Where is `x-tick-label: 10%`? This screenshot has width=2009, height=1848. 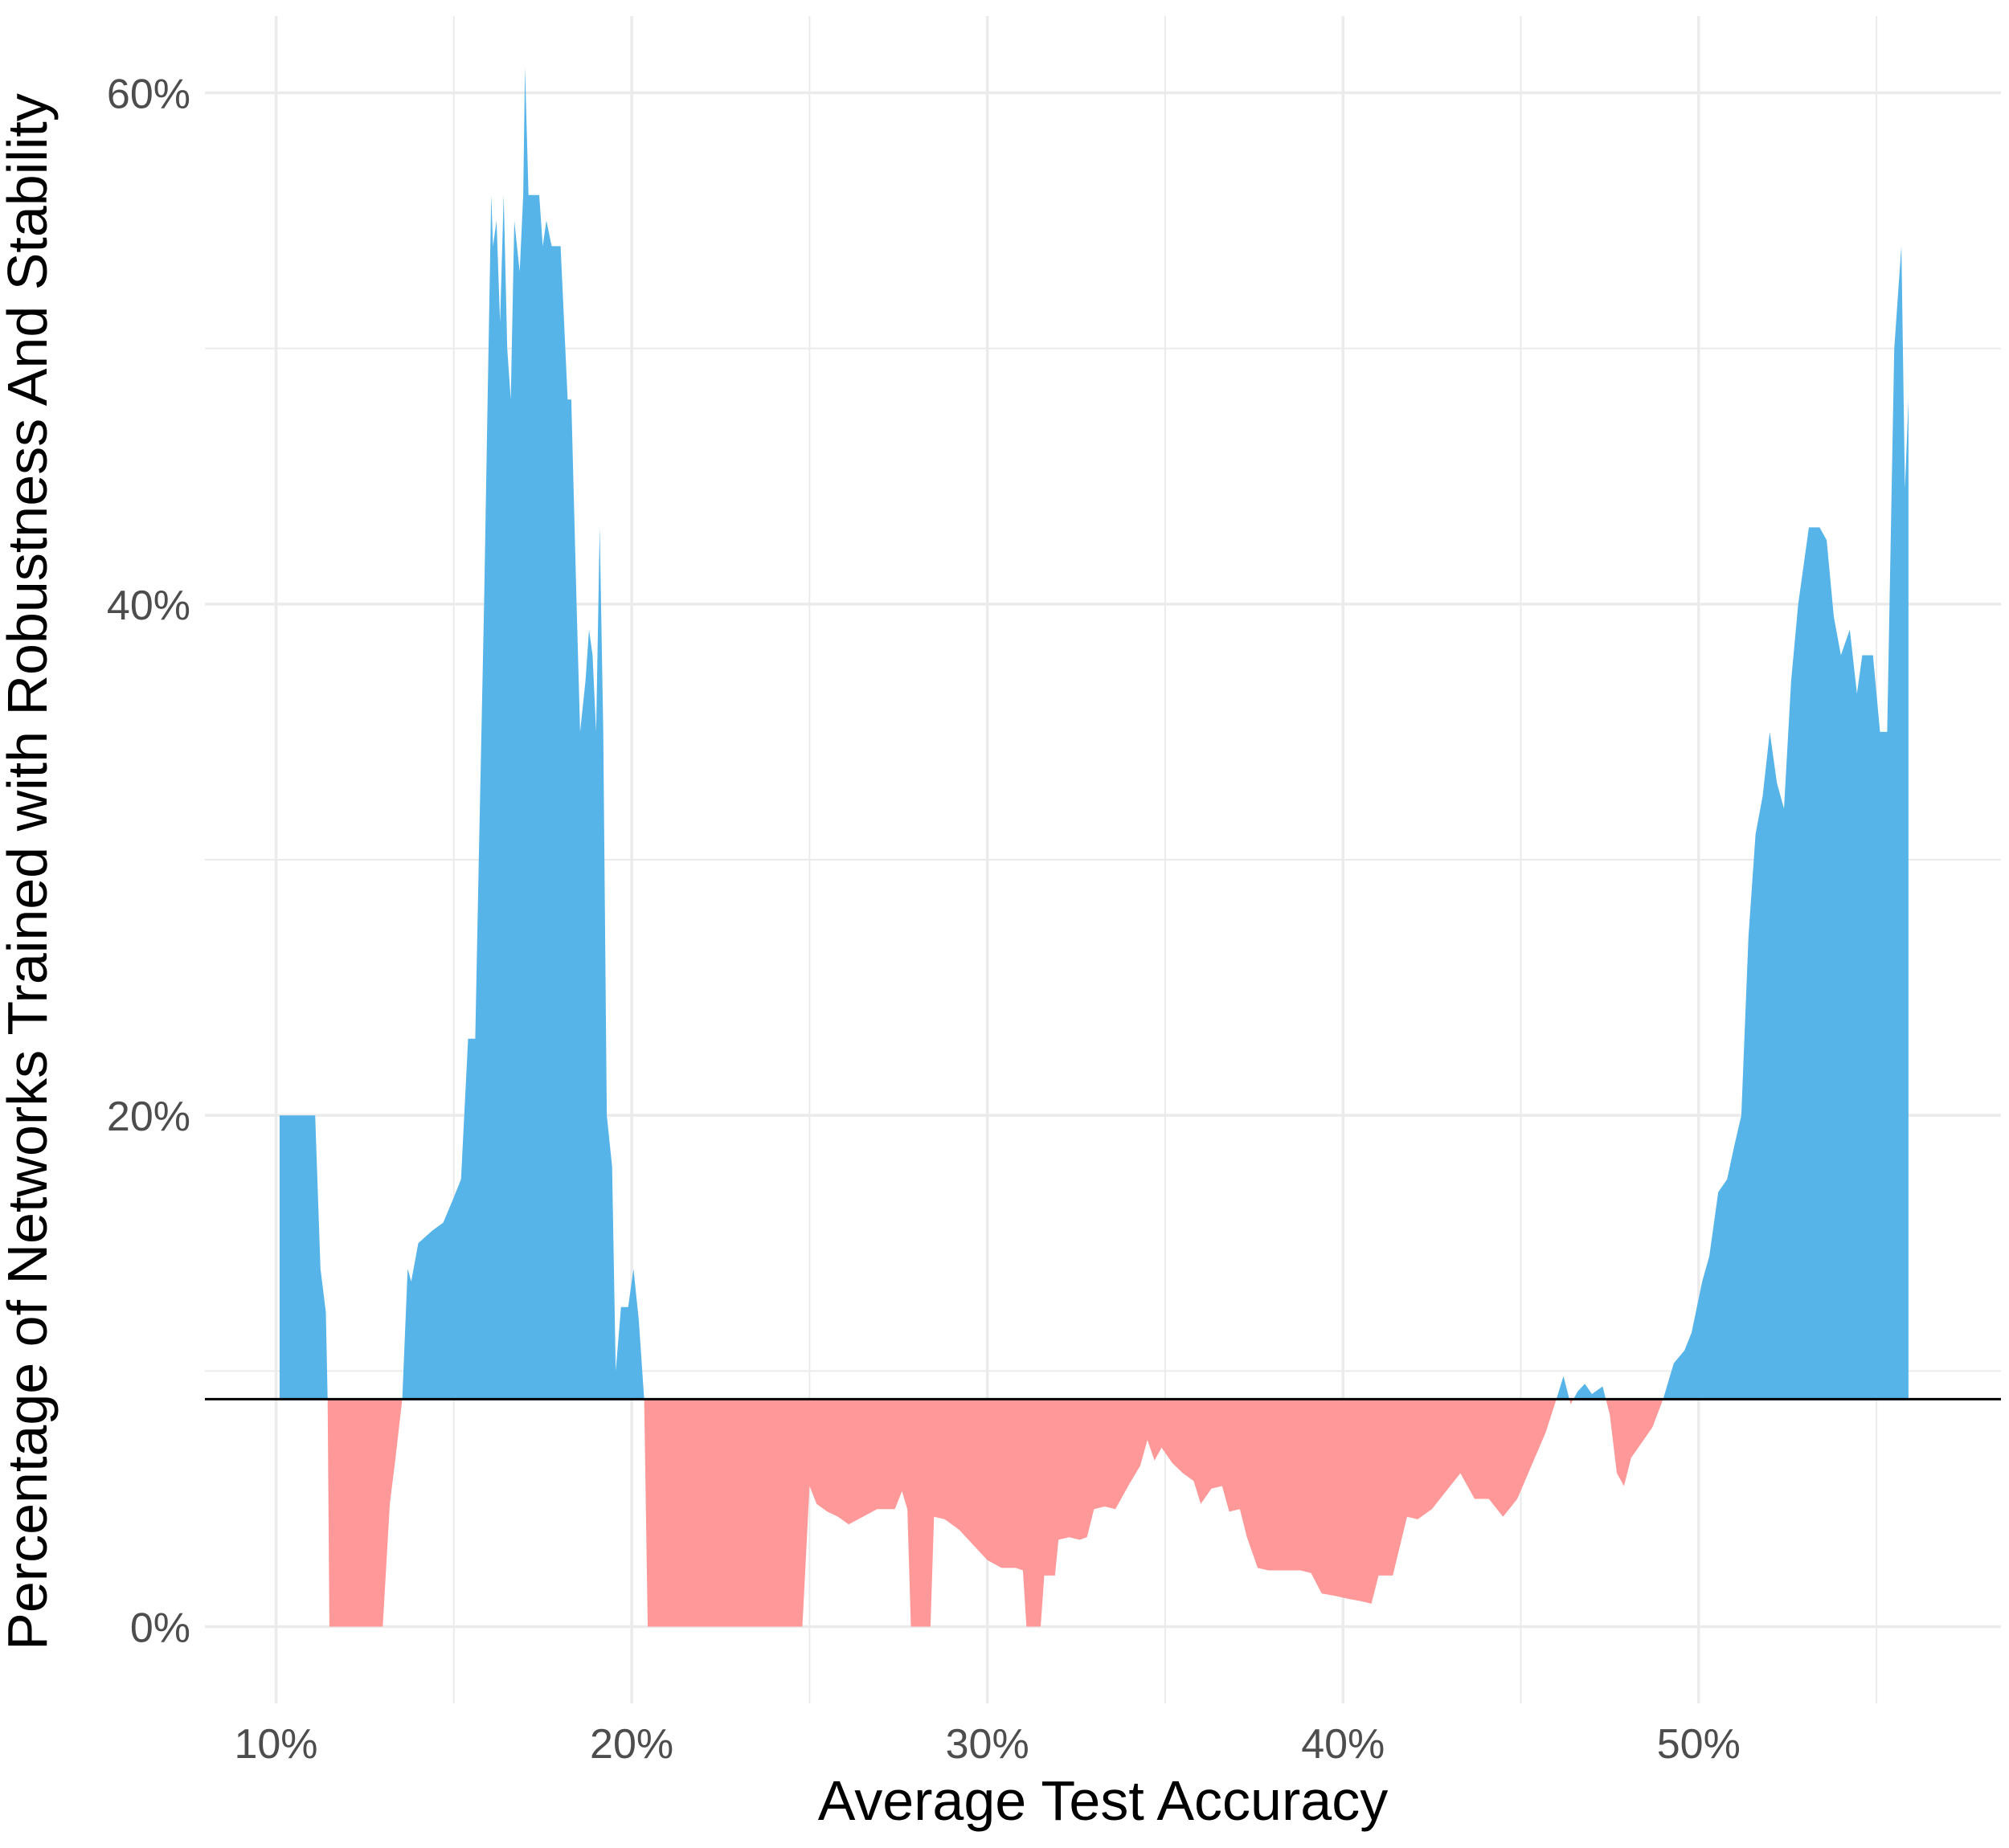
x-tick-label: 10% is located at coordinates (275, 1744).